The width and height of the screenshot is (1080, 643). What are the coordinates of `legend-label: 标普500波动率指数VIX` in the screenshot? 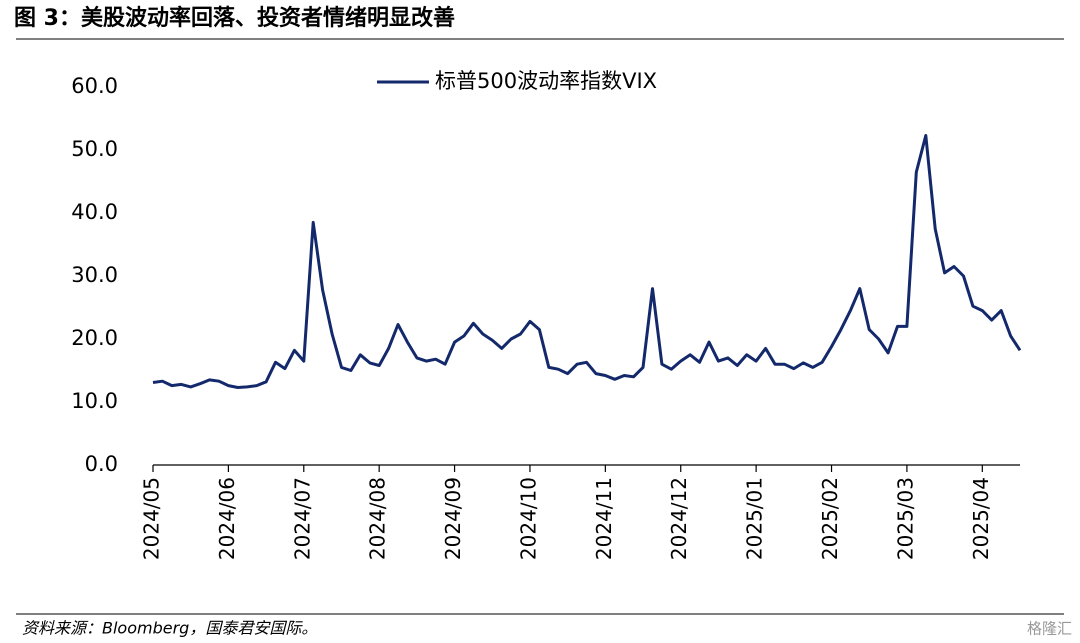 It's located at (546, 81).